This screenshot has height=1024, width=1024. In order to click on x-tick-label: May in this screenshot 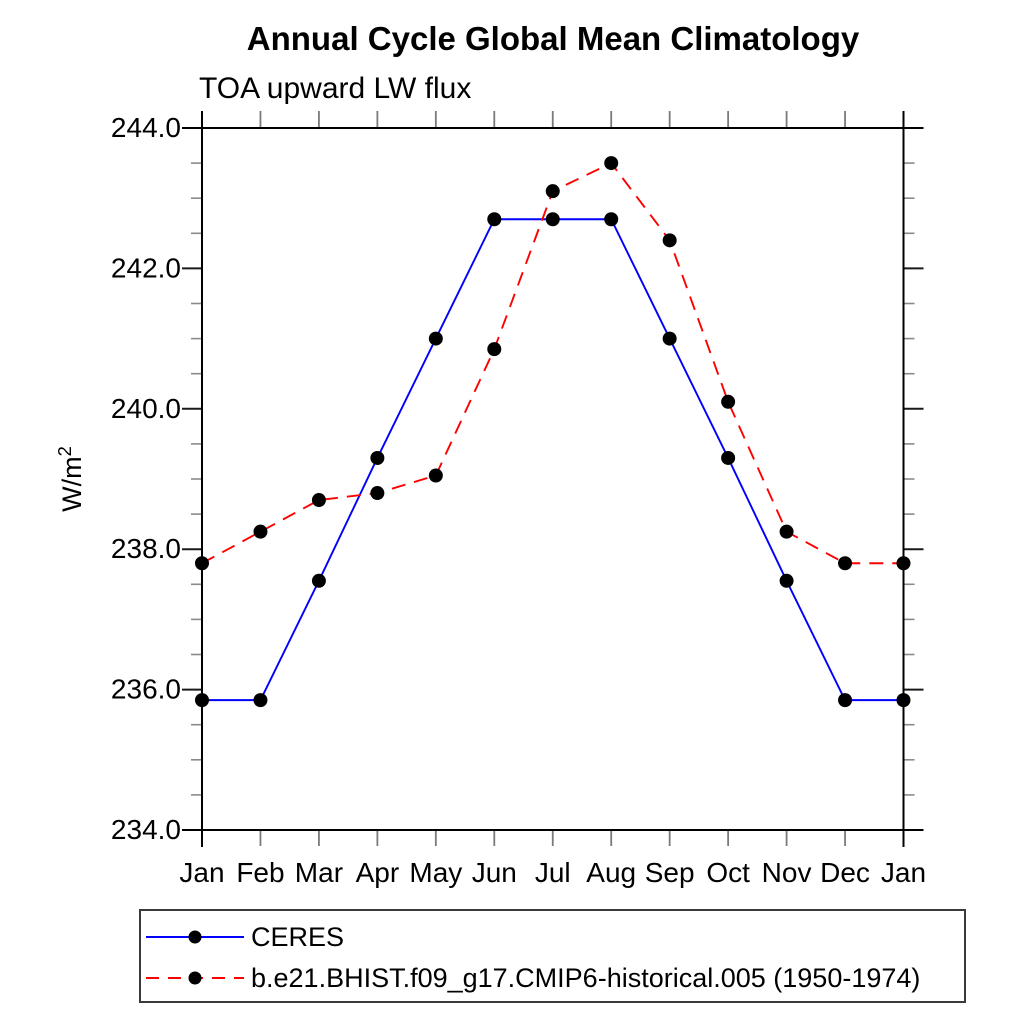, I will do `click(435, 872)`.